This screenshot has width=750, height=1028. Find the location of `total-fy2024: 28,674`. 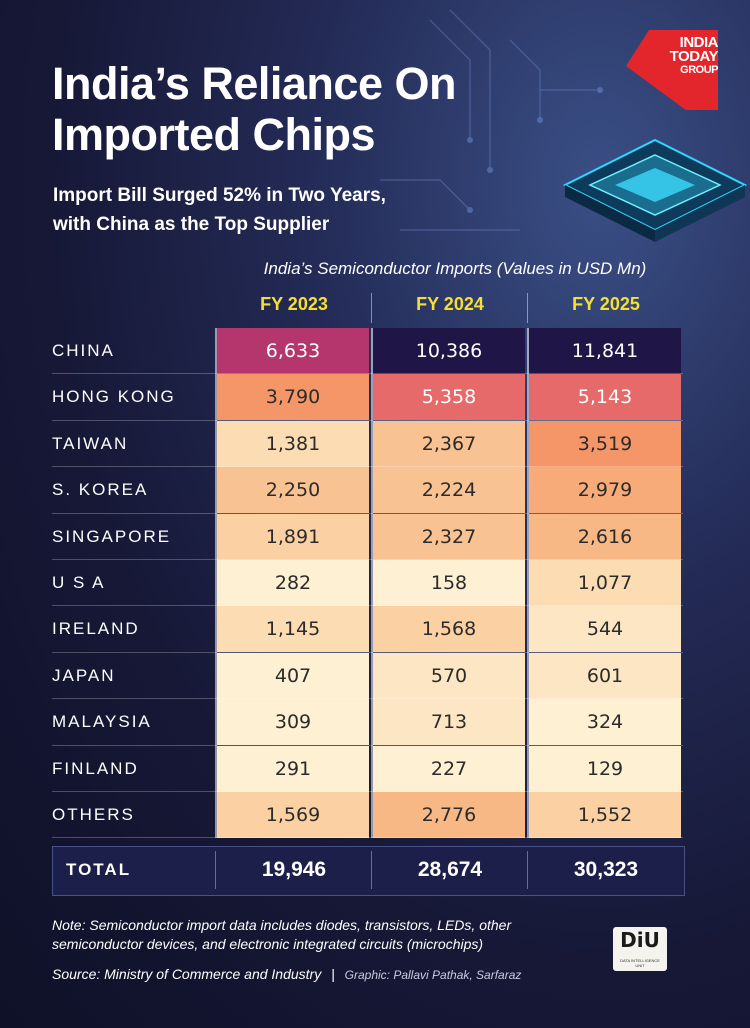

total-fy2024: 28,674 is located at coordinates (450, 869).